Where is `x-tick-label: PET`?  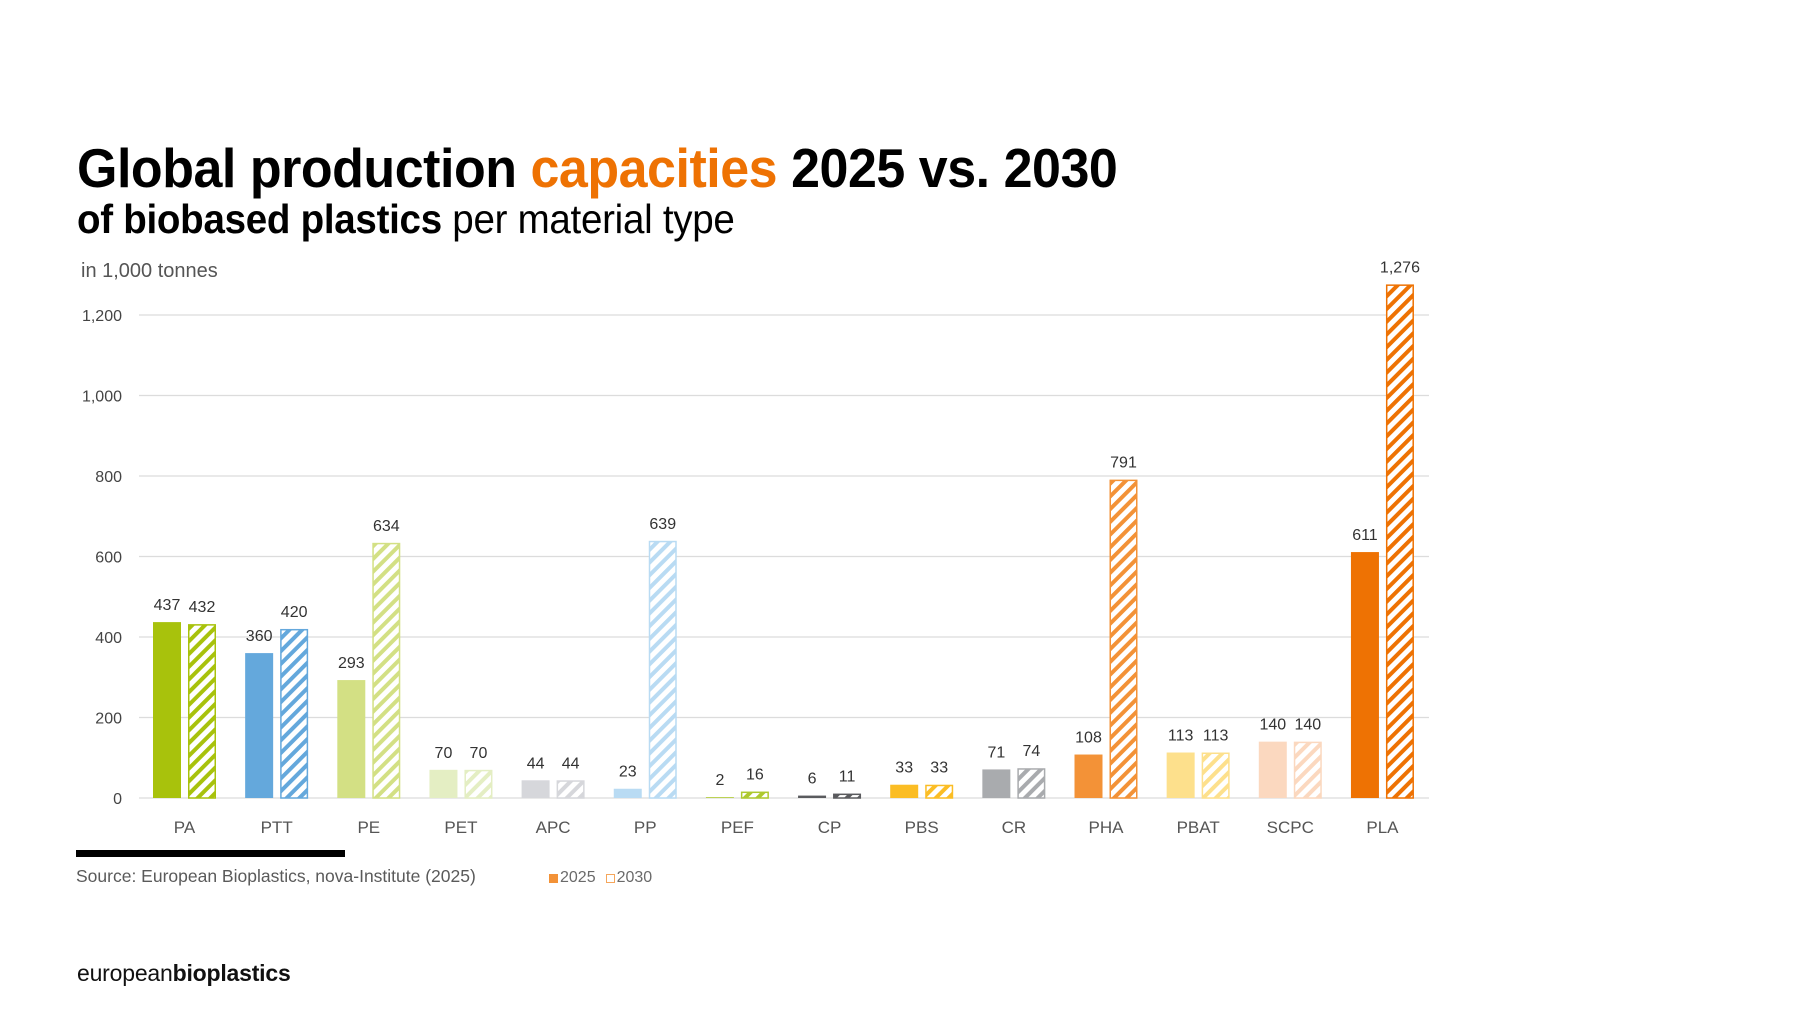 x-tick-label: PET is located at coordinates (460, 827).